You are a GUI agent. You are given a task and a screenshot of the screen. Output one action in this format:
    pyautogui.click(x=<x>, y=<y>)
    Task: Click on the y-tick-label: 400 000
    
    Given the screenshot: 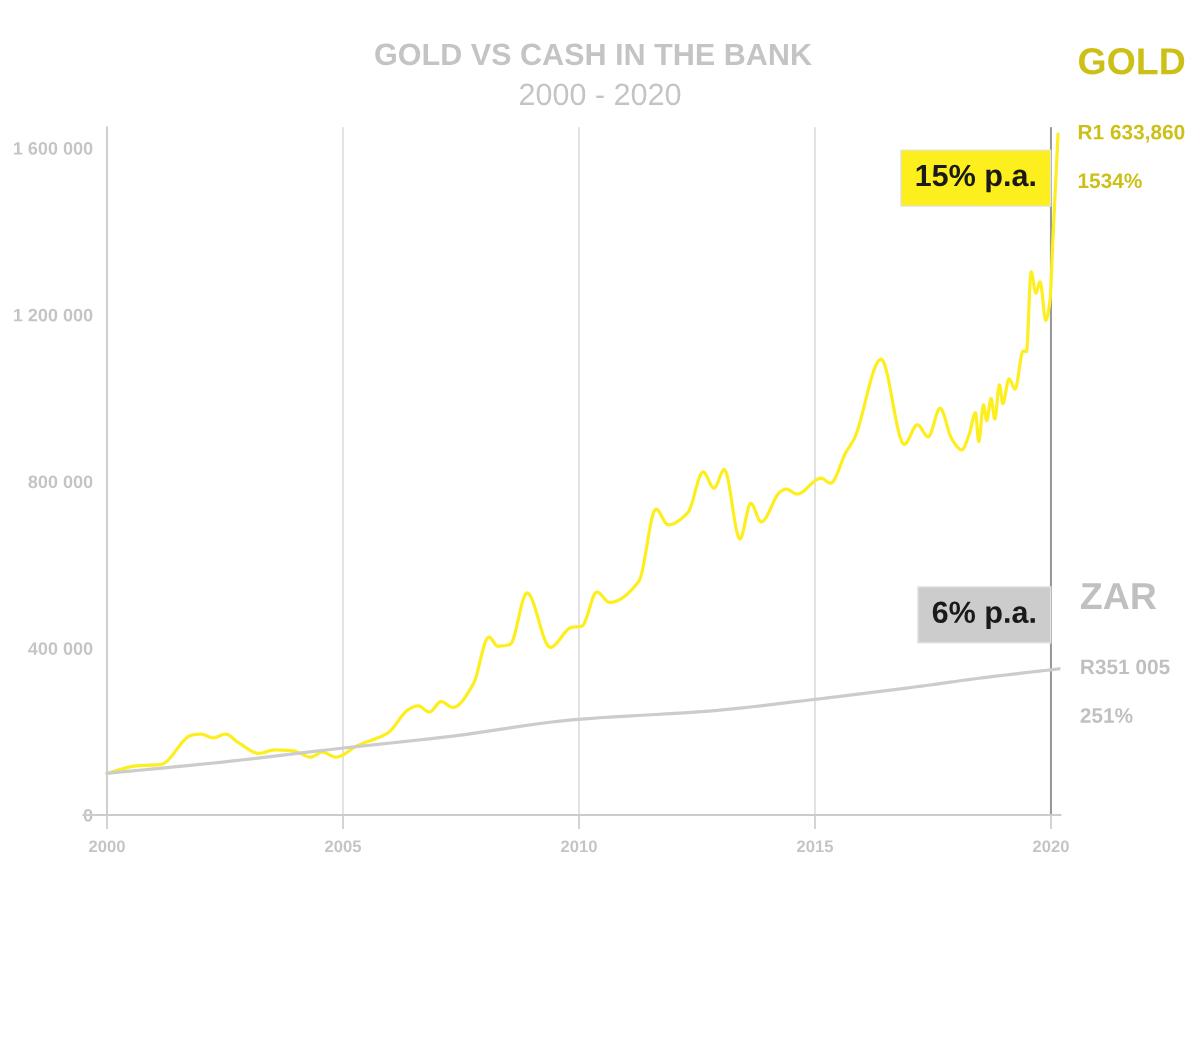 What is the action you would take?
    pyautogui.click(x=60, y=648)
    